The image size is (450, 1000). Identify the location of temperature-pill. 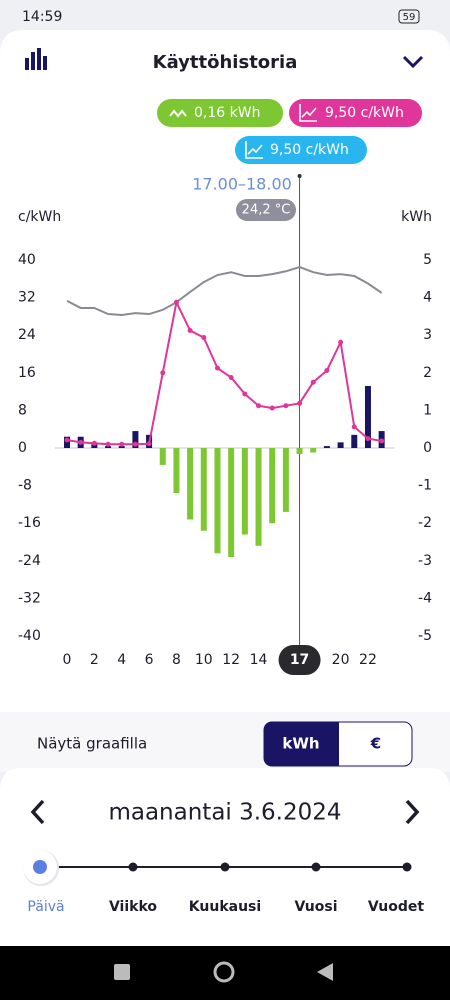
(266, 210).